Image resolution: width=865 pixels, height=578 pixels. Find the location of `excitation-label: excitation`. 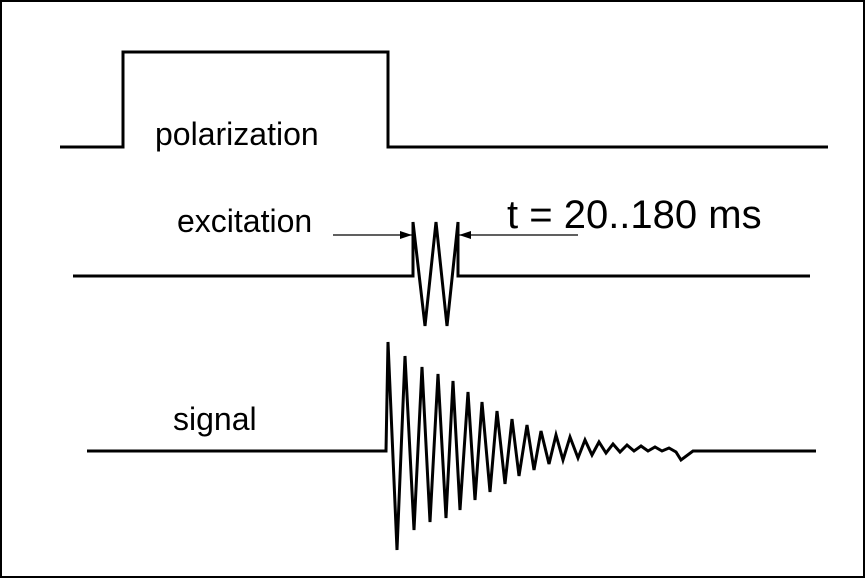

excitation-label: excitation is located at coordinates (244, 221).